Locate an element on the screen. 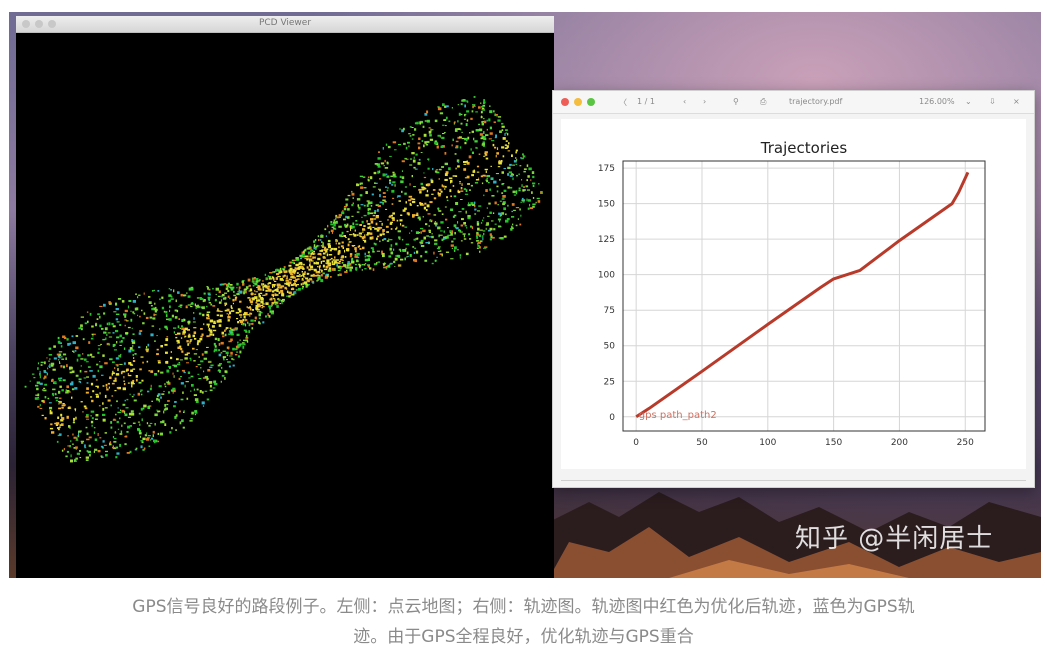 The image size is (1047, 664). pcd-viewer-titlebar: PCD Viewer is located at coordinates (285, 24).